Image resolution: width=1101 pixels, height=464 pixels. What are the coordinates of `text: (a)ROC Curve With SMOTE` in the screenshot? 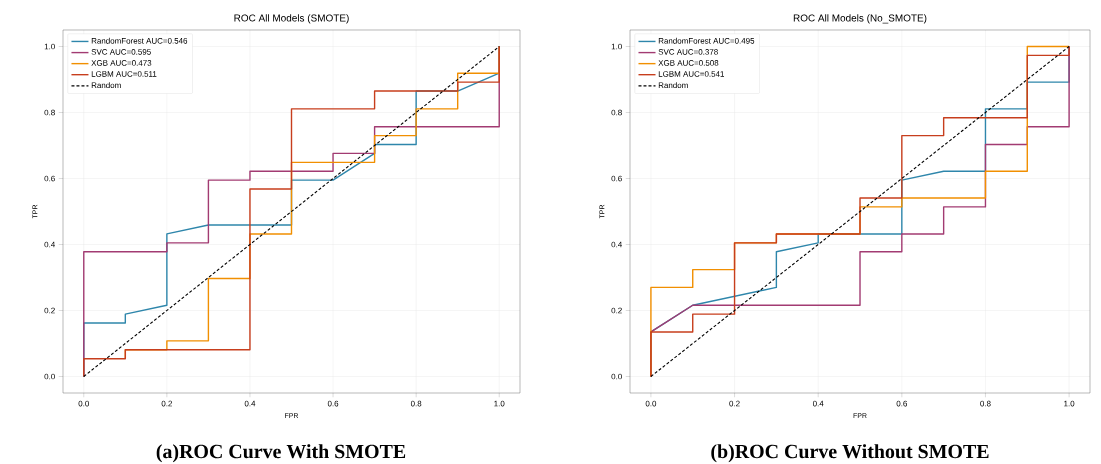 It's located at (281, 453).